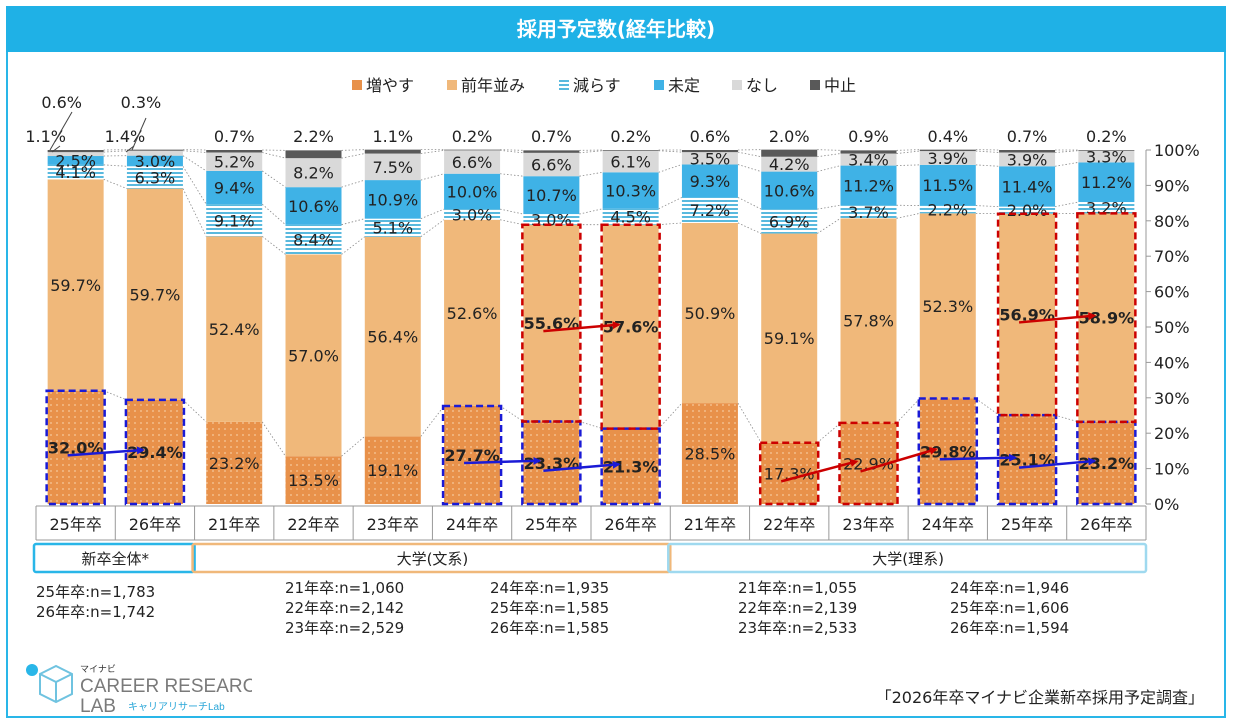 The height and width of the screenshot is (726, 1234). What do you see at coordinates (1172, 185) in the screenshot?
I see `y-tick-label: 90%` at bounding box center [1172, 185].